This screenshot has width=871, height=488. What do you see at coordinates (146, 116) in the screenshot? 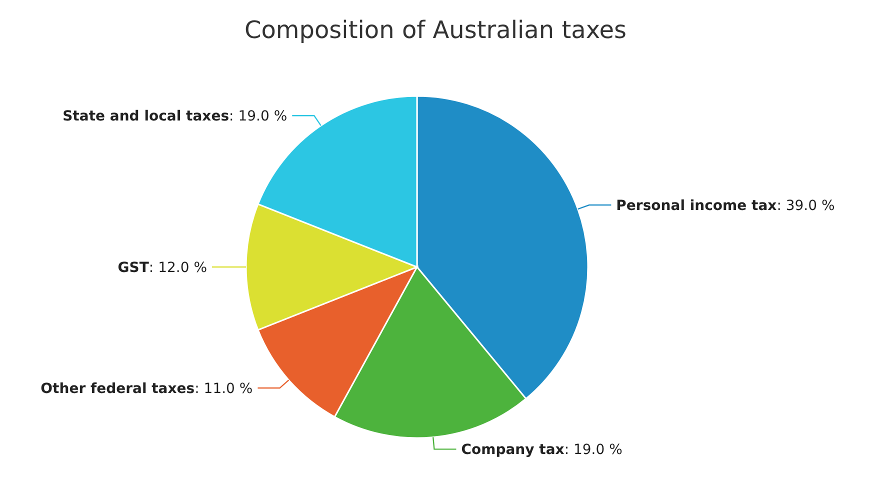
I see `slice-label: State and local taxes` at bounding box center [146, 116].